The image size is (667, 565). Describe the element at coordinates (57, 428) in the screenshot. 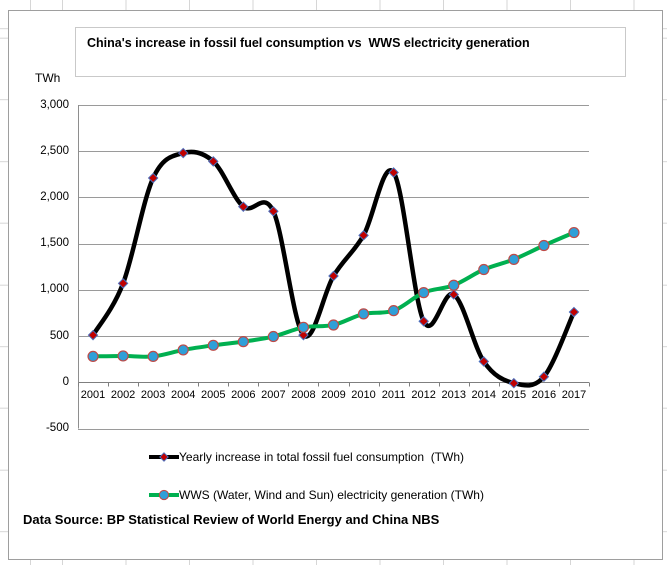

I see `y-axis-tick-label: -500` at that location.